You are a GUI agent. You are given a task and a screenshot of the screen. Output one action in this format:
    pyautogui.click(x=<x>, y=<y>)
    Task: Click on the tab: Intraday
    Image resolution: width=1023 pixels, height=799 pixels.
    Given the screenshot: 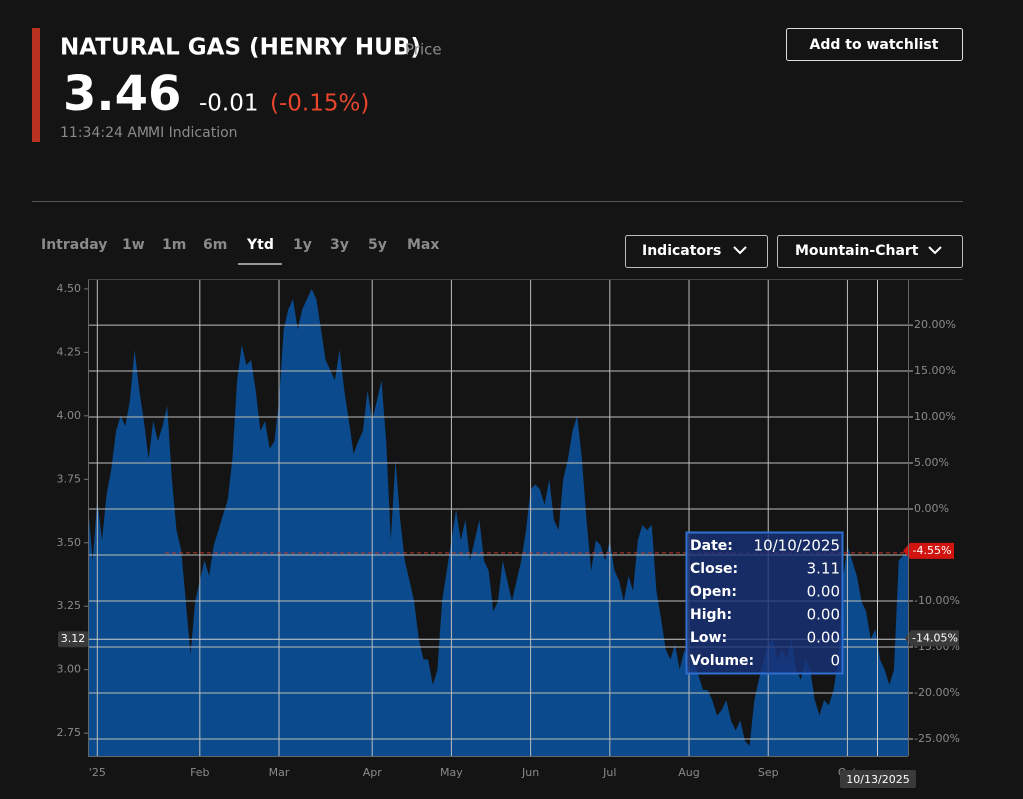 What is the action you would take?
    pyautogui.click(x=74, y=245)
    